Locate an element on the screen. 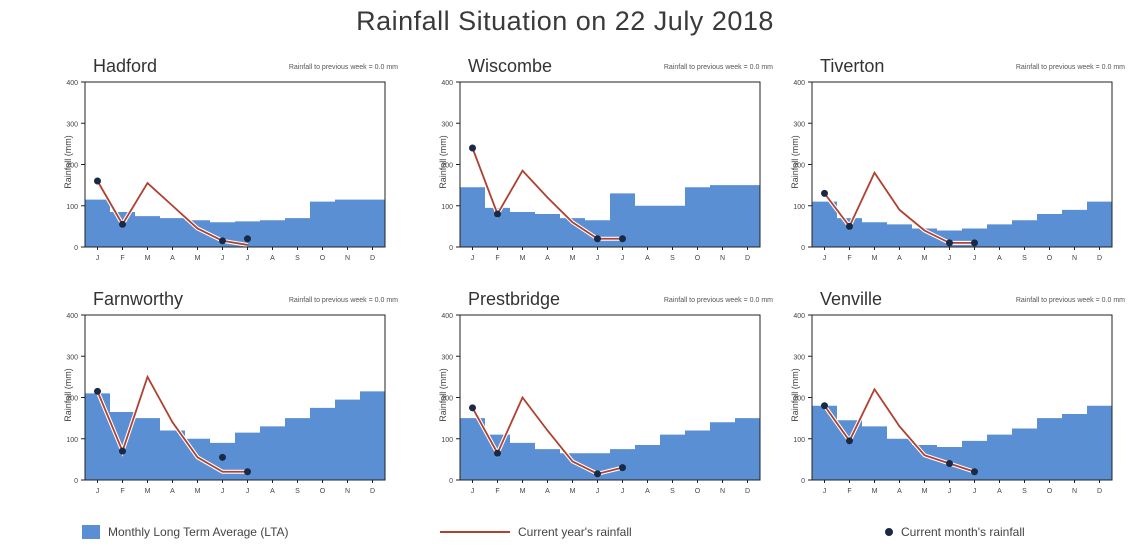  legend-item-lta: Monthly Long Term Average (LTA) is located at coordinates (185, 532).